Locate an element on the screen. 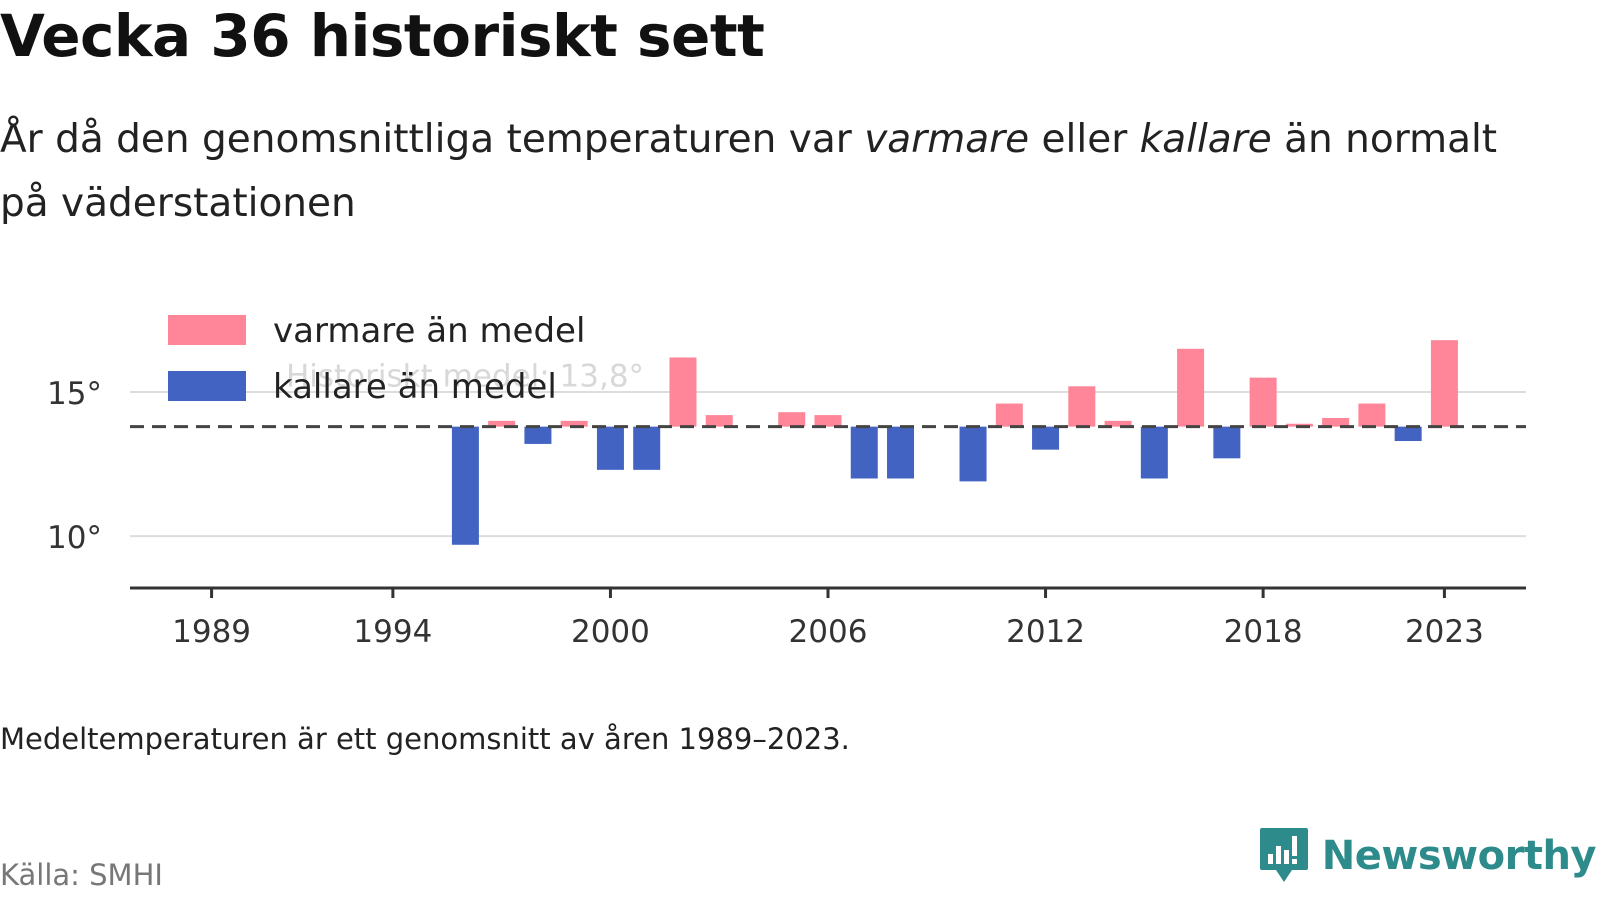 This screenshot has height=900, width=1600. mean-line-label: Historiskt medel: 13,8° is located at coordinates (465, 377).